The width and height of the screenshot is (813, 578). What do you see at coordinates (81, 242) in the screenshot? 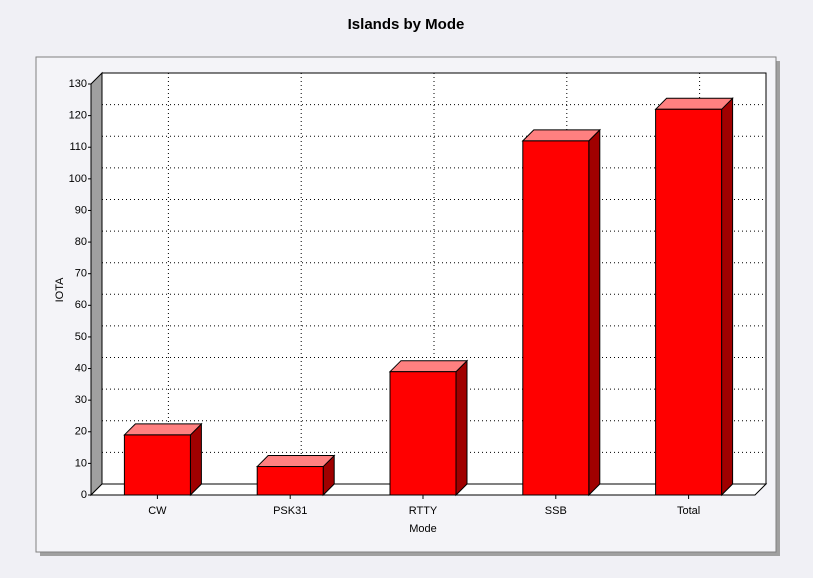
I see `y-tick-label: 80` at bounding box center [81, 242].